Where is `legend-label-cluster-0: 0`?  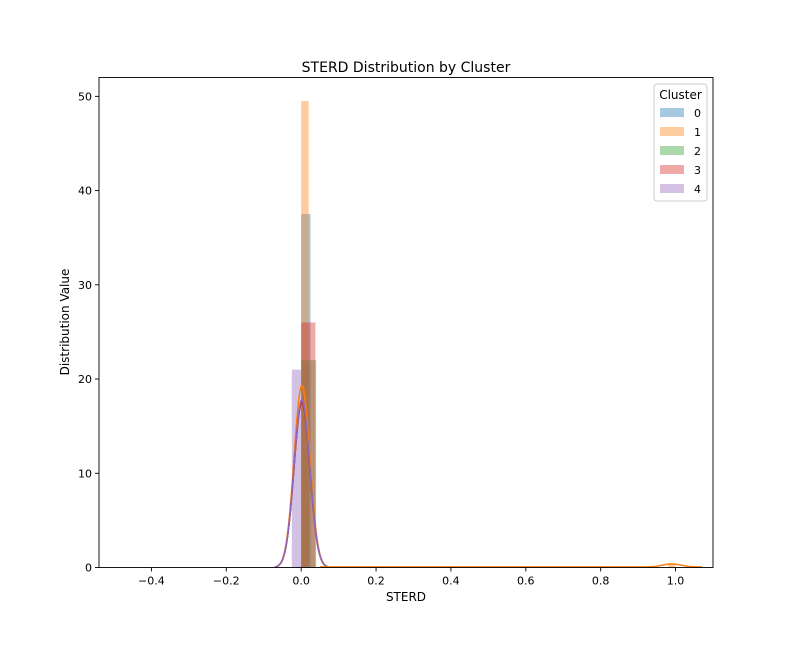 legend-label-cluster-0: 0 is located at coordinates (697, 113).